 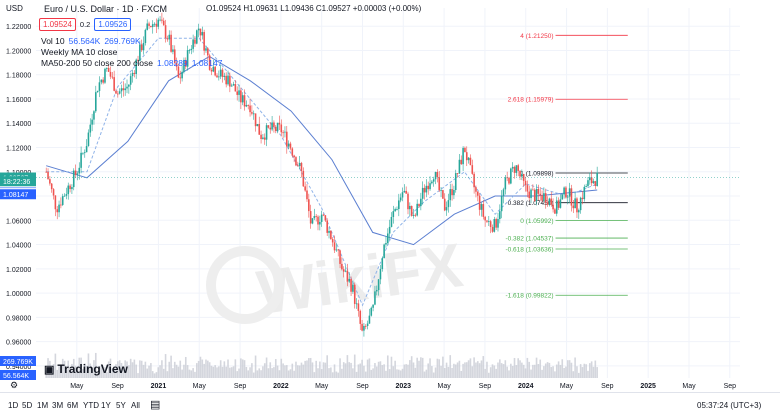 What do you see at coordinates (155, 405) in the screenshot?
I see `date-range-icon: ▤` at bounding box center [155, 405].